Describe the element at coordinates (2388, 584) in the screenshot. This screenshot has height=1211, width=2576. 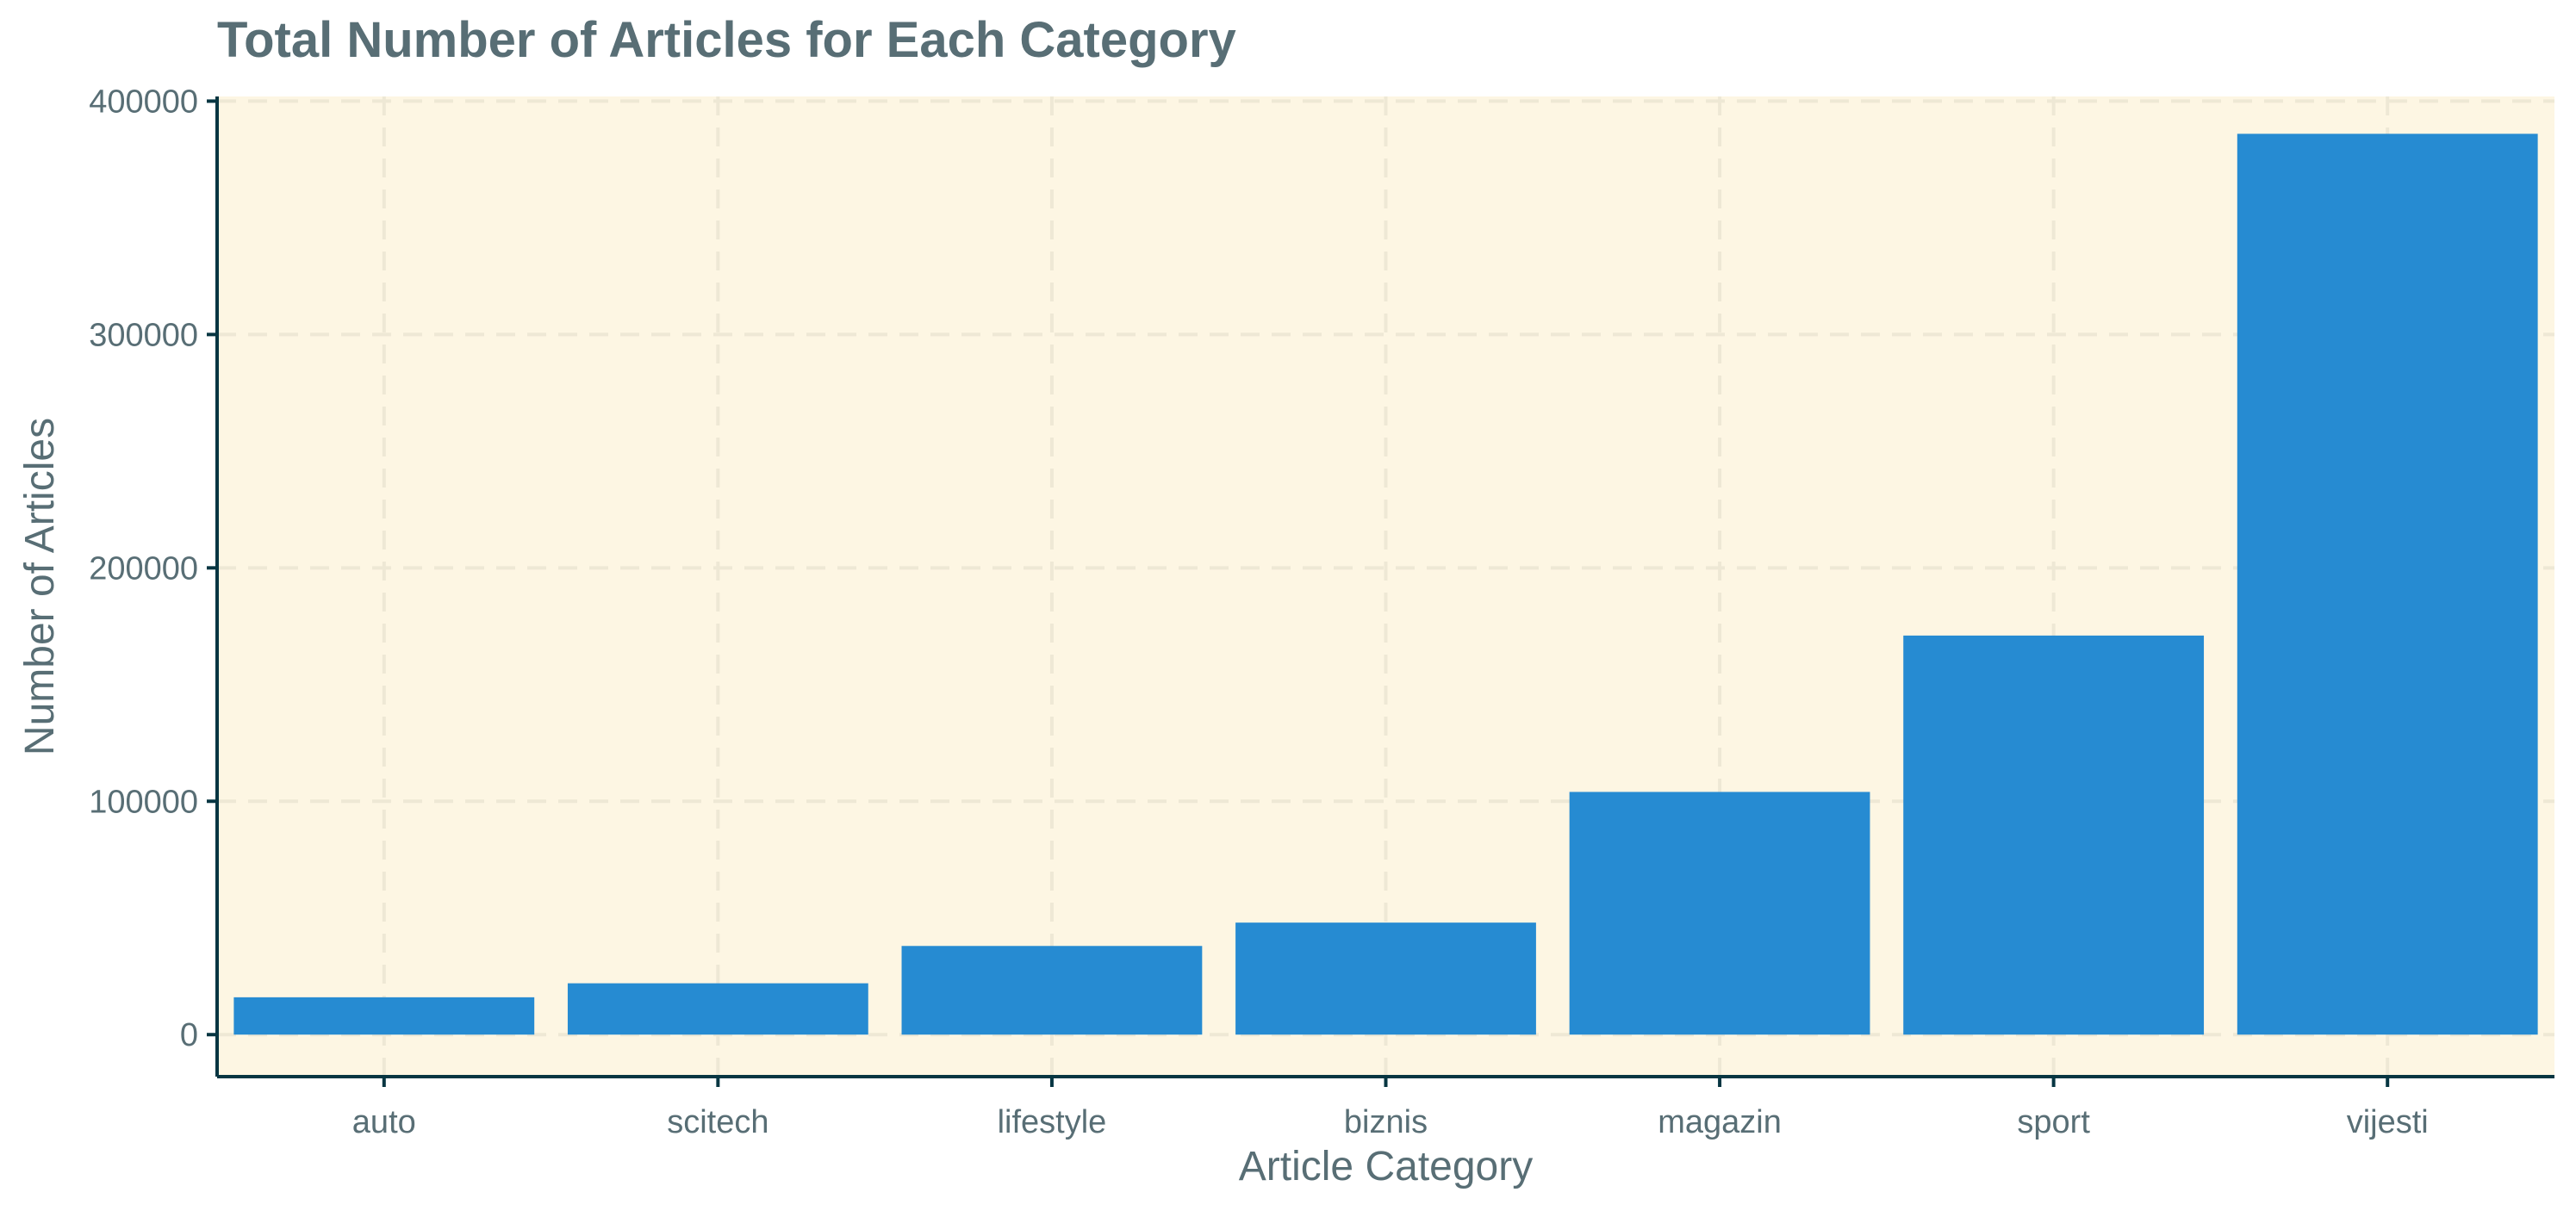
I see `bar-vijesti` at that location.